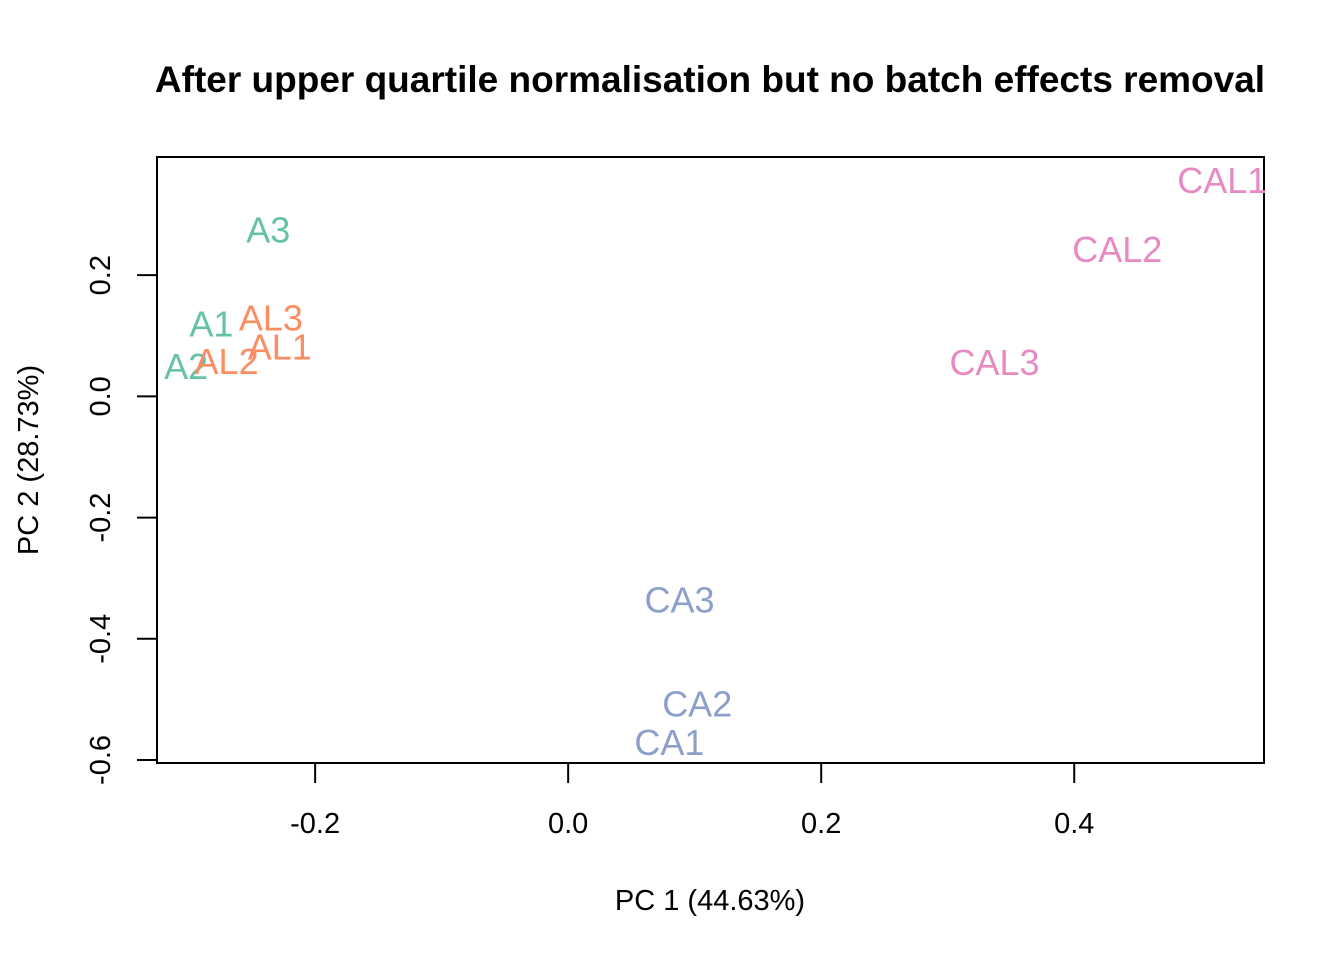 Image resolution: width=1344 pixels, height=965 pixels. Describe the element at coordinates (1222, 180) in the screenshot. I see `point-label-cal1: CAL1` at that location.